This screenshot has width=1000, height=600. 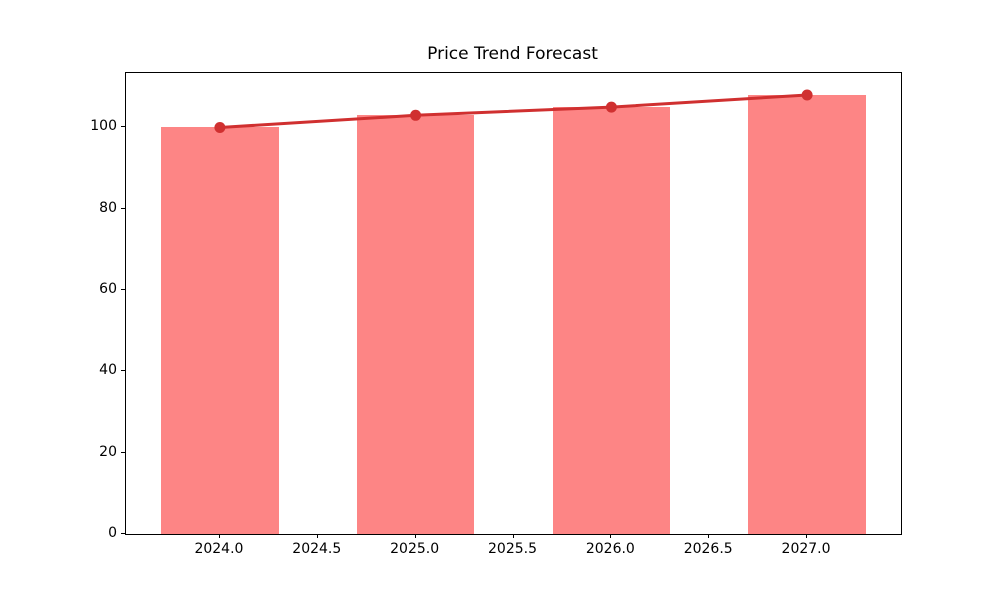 What do you see at coordinates (806, 549) in the screenshot?
I see `x-tick-label: 2027.0` at bounding box center [806, 549].